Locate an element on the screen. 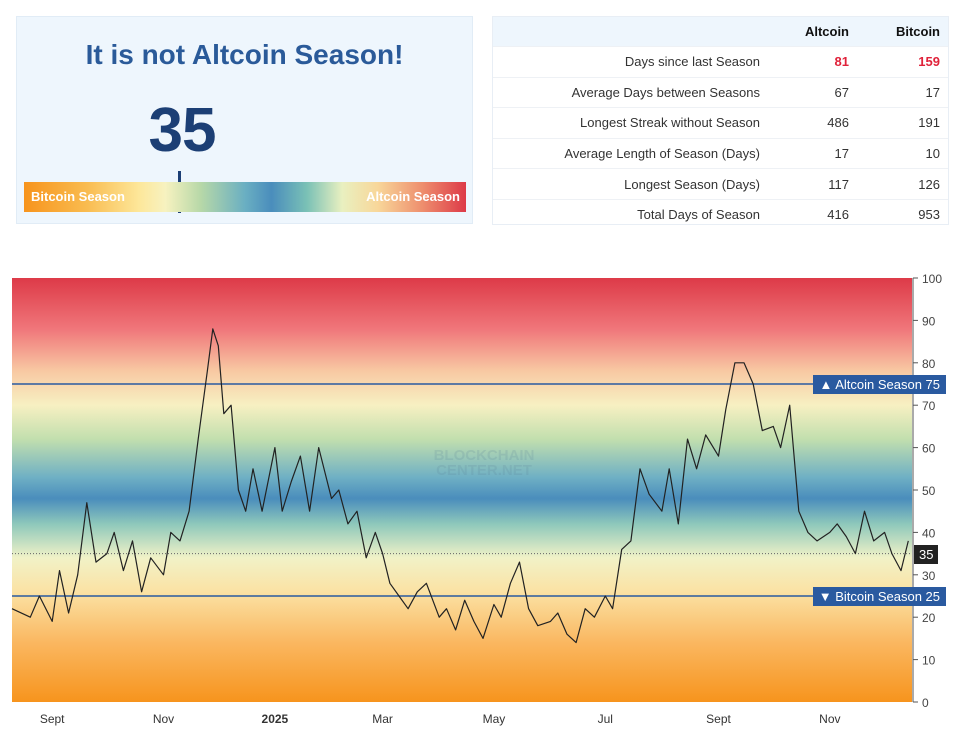  table-row: Longest Streak without Season 486 191 is located at coordinates (720, 123).